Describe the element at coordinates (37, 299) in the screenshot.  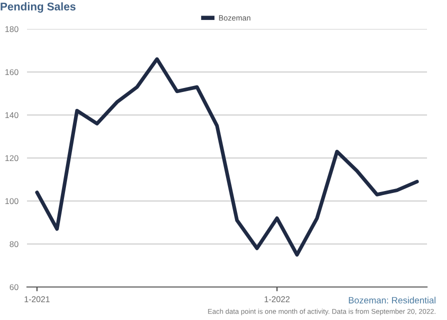
I see `x-tick-label: 1-2021` at that location.